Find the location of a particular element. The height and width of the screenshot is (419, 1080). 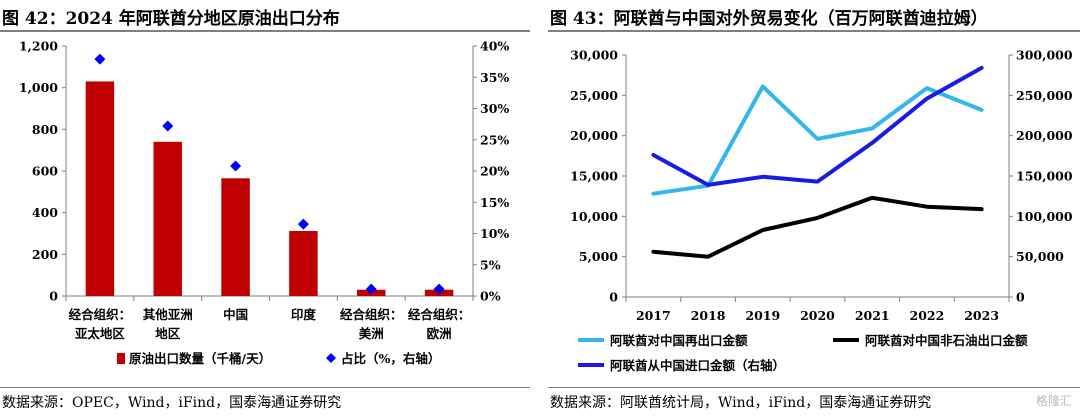

left-tick-label: 20,000 is located at coordinates (594, 135).